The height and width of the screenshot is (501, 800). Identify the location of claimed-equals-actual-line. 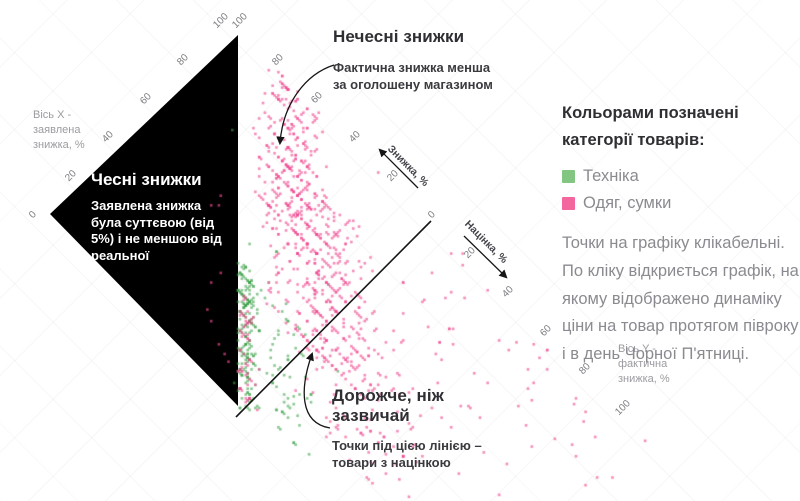
(333, 319).